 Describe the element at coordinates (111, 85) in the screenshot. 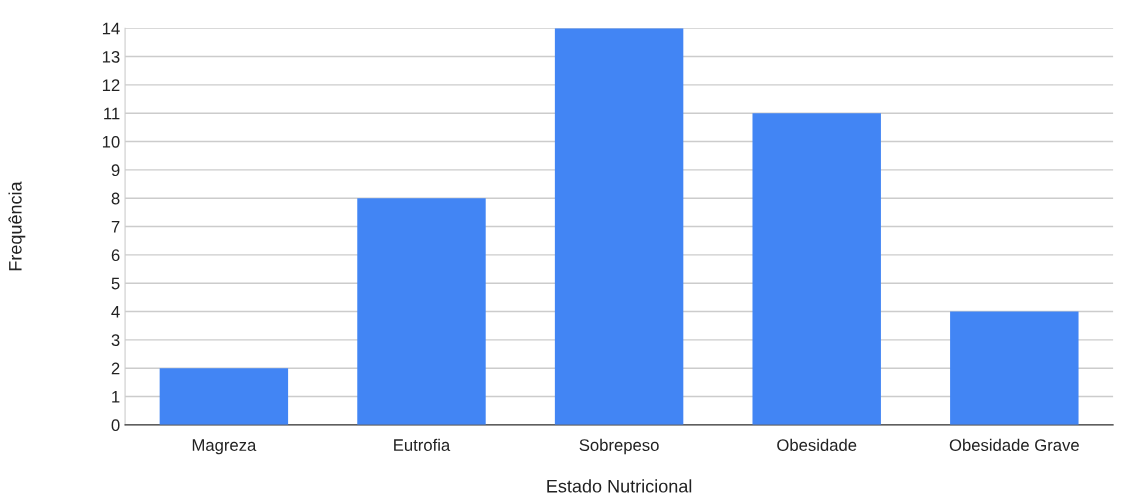

I see `y-tick-label: 12` at that location.